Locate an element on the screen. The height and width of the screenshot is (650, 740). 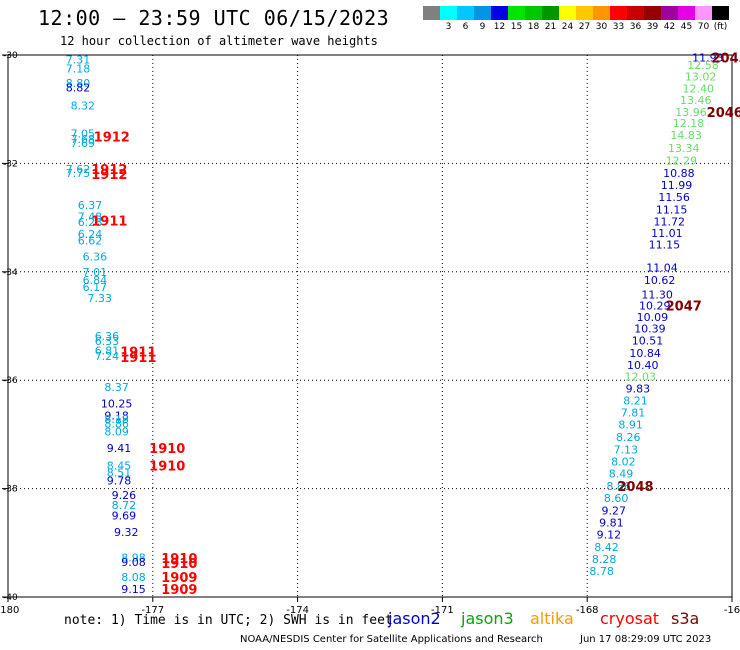
y-tick-label: -32 is located at coordinates (10, 164).